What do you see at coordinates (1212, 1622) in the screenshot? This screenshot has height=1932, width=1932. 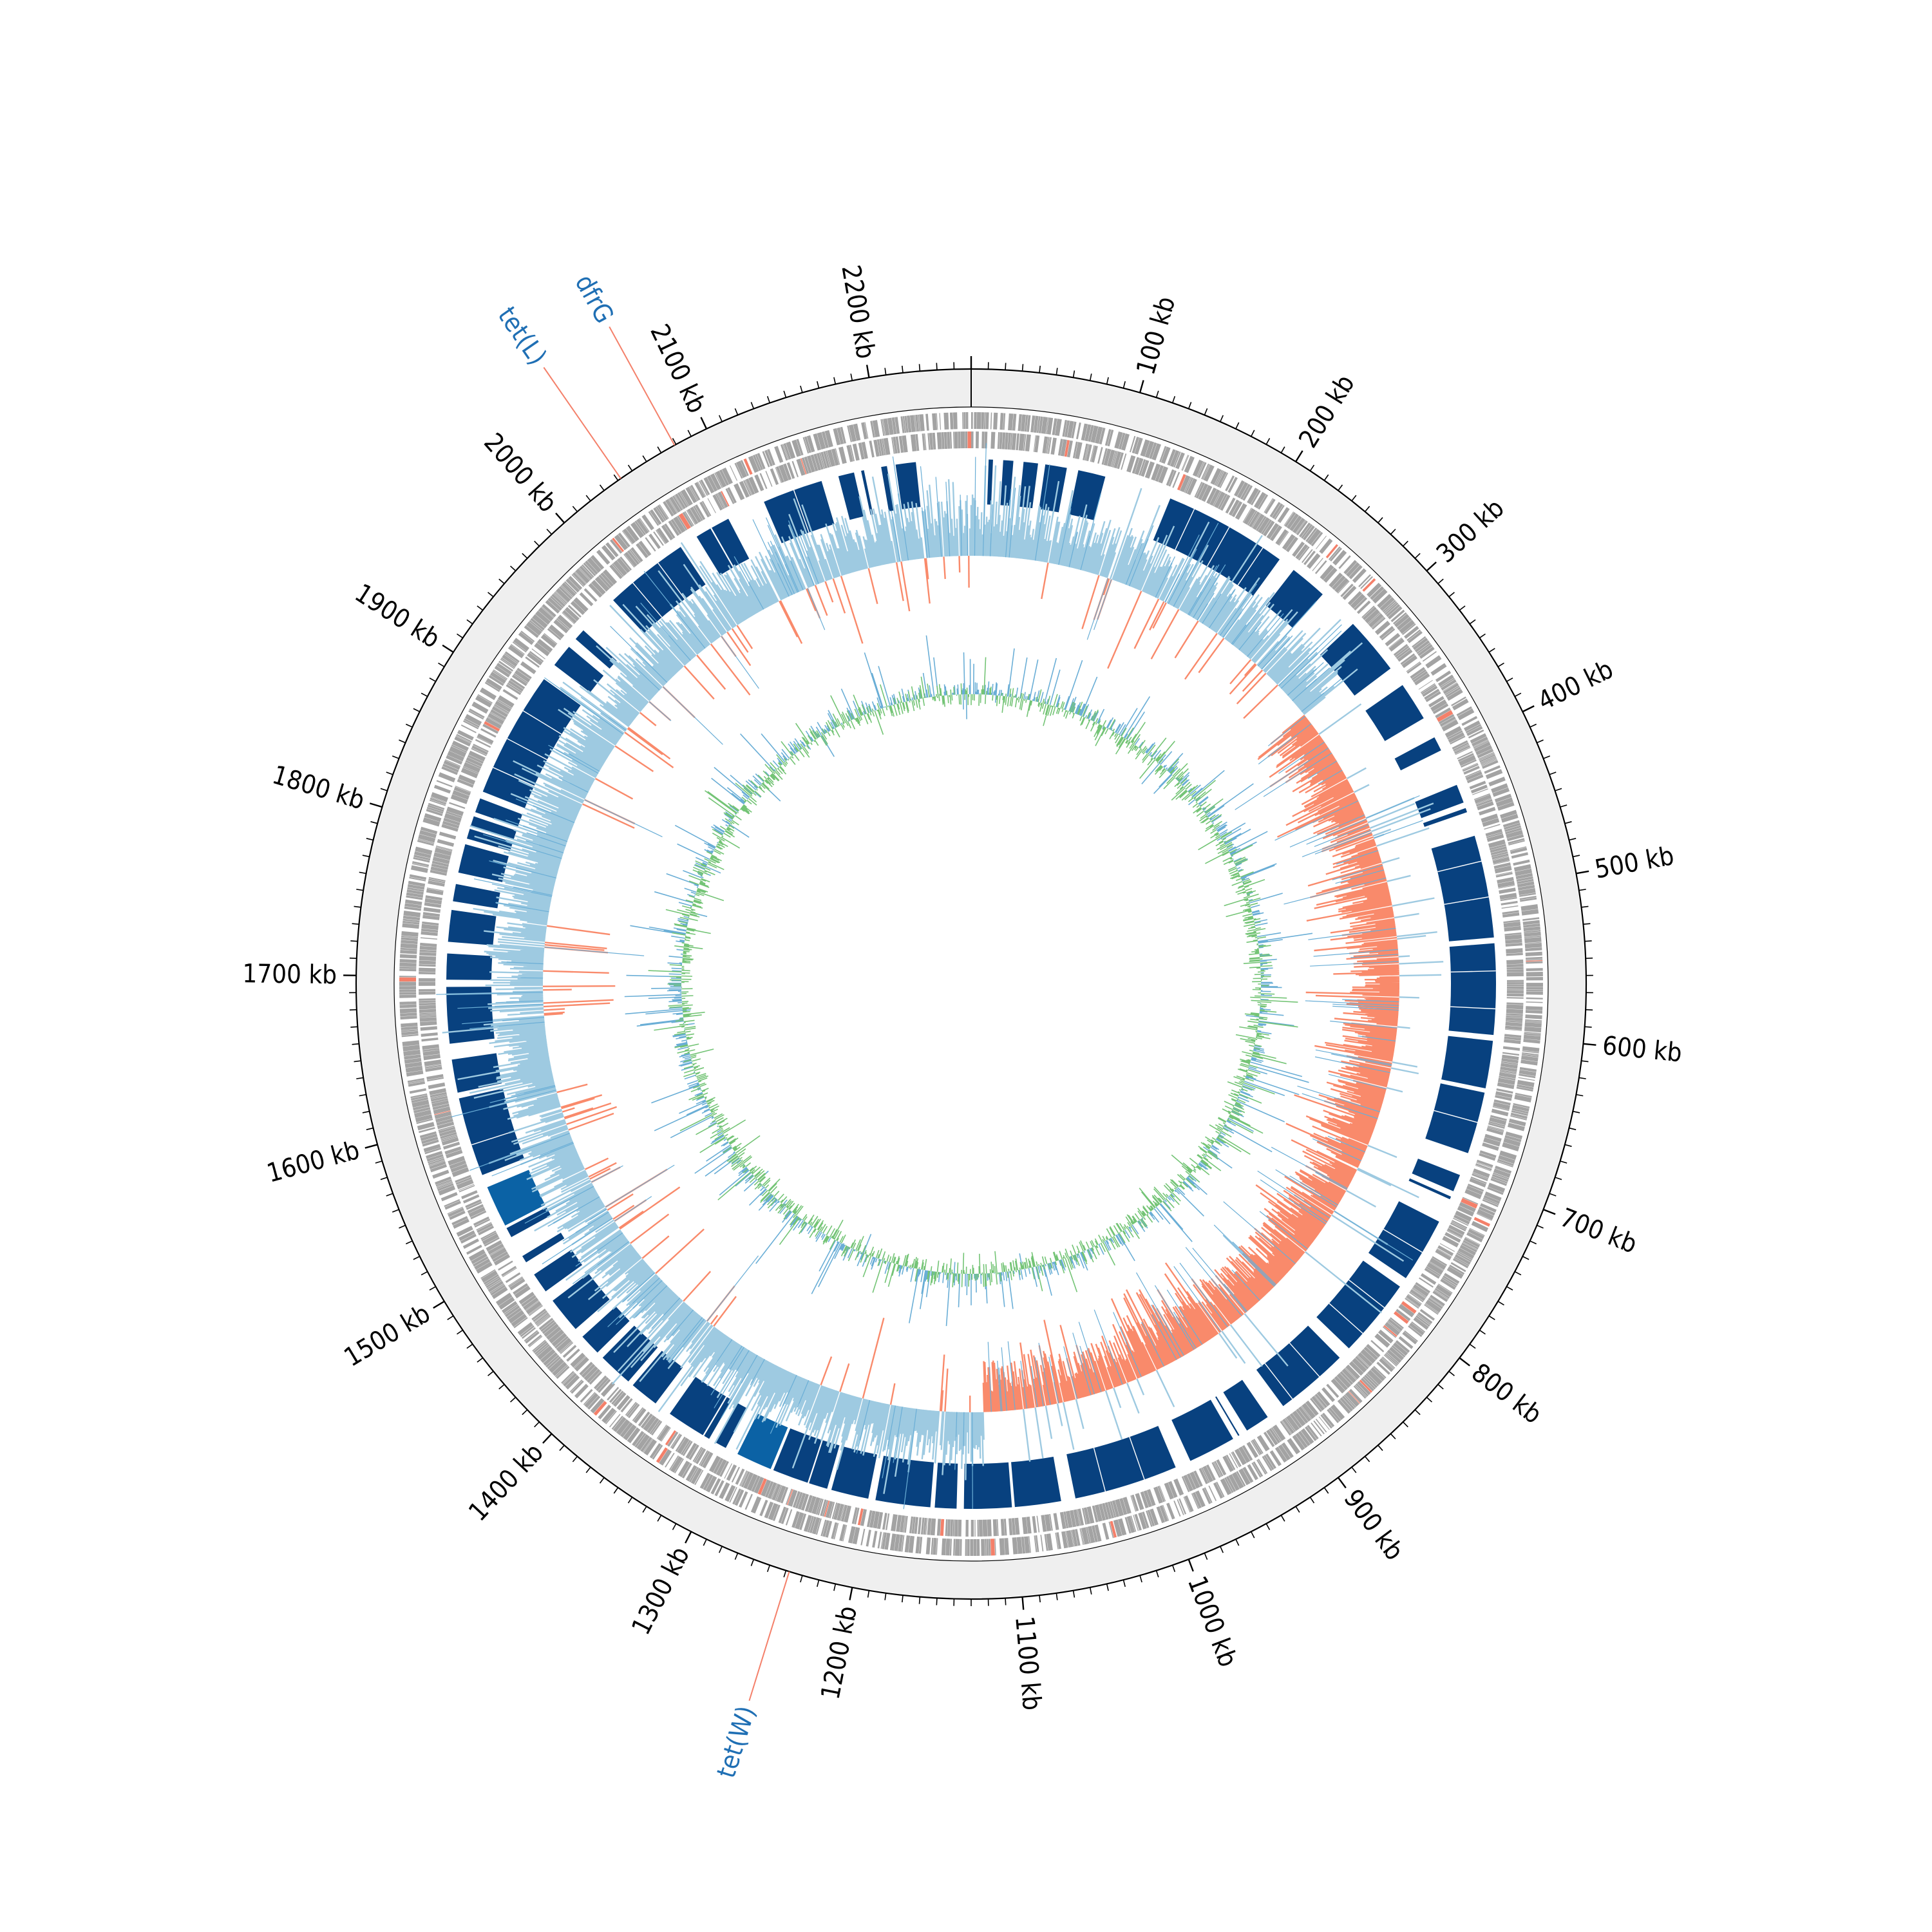 I see `tick-label: 1000 kb` at bounding box center [1212, 1622].